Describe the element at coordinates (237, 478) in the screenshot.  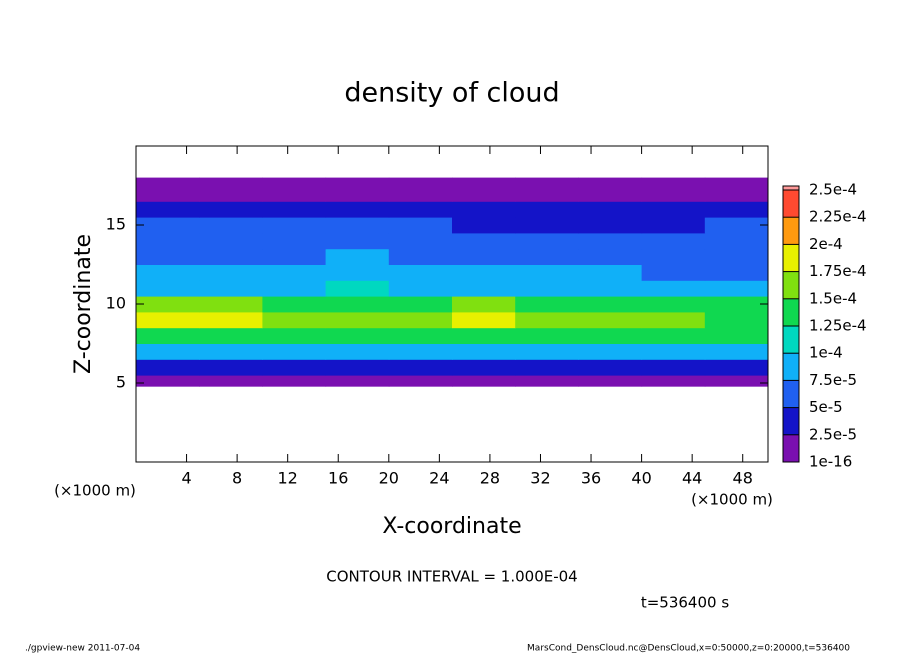
I see `x-tick-label: 8` at that location.